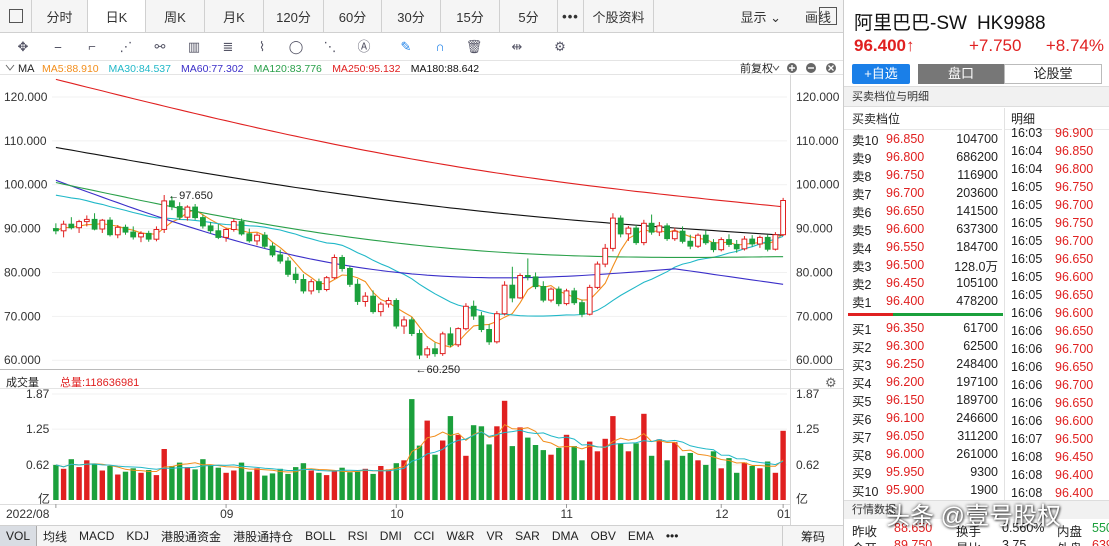  What do you see at coordinates (191, 536) in the screenshot?
I see `indicator-tab-4: 港股通资金` at bounding box center [191, 536].